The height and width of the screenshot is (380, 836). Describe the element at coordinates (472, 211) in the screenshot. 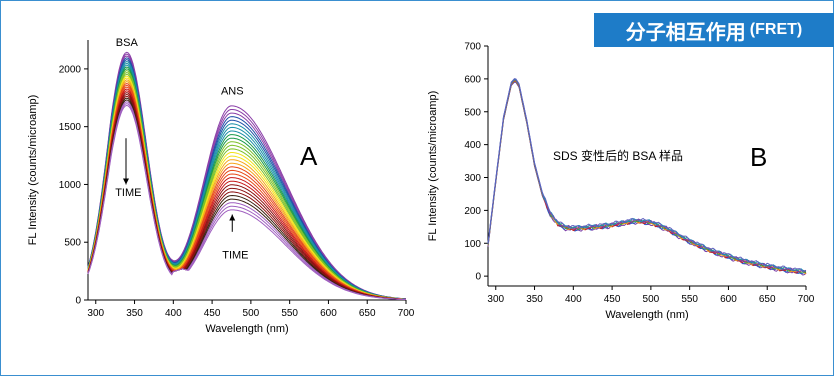

I see `y-tick-label: 200` at that location.